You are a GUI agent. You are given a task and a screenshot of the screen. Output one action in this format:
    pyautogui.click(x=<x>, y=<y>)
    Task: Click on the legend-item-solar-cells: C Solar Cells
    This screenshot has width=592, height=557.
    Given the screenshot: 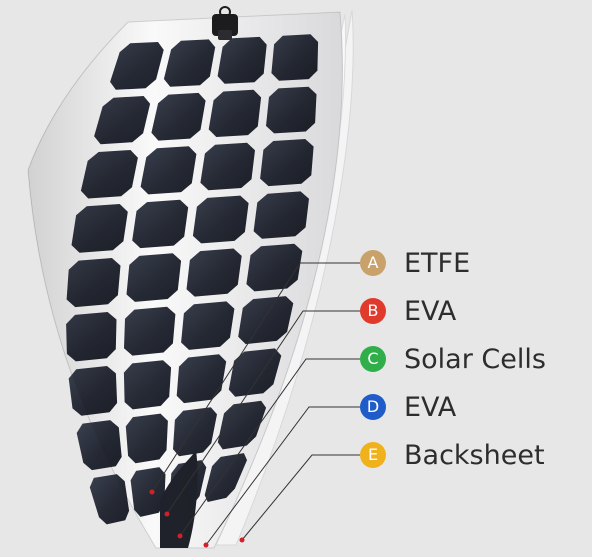 What is the action you would take?
    pyautogui.click(x=453, y=359)
    